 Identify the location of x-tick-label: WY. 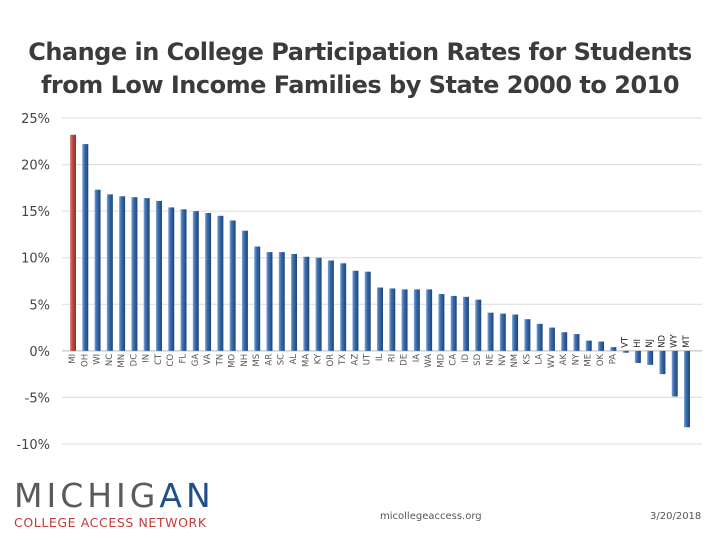
(675, 340).